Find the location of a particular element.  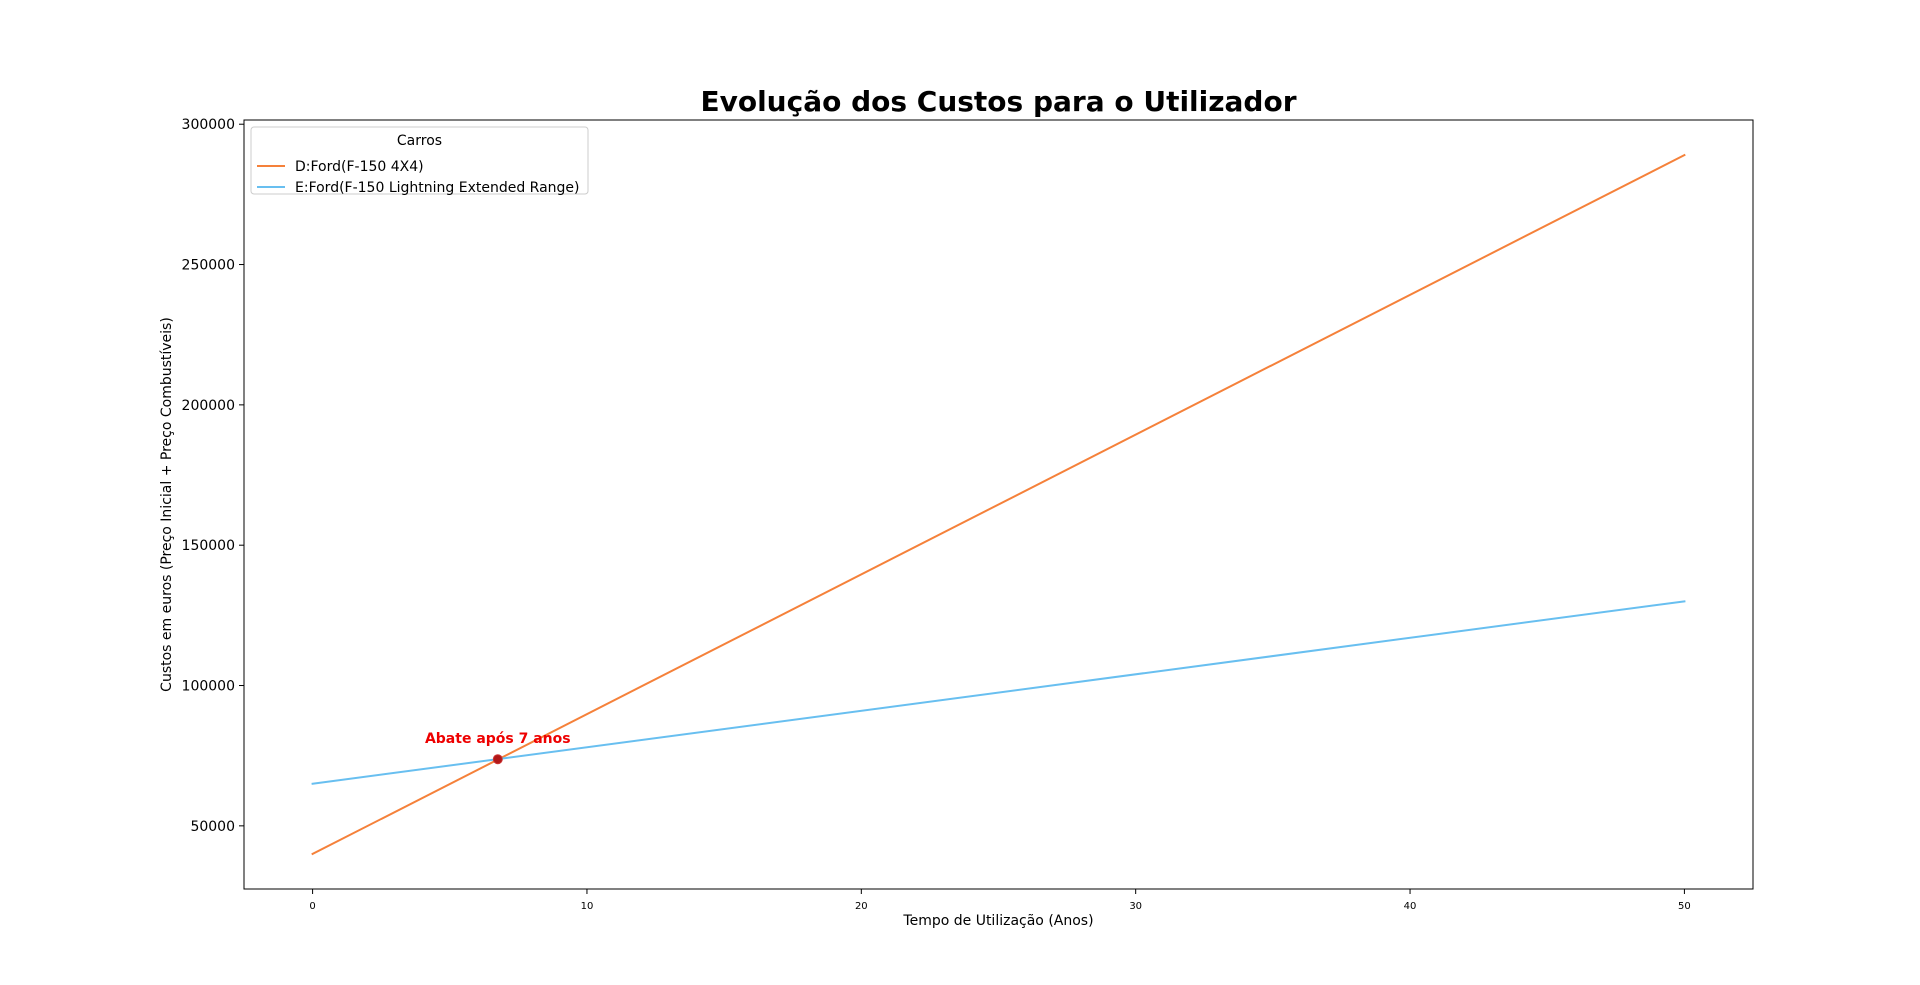

x-axis-label: Tempo de Utilização (Anos) is located at coordinates (997, 921).